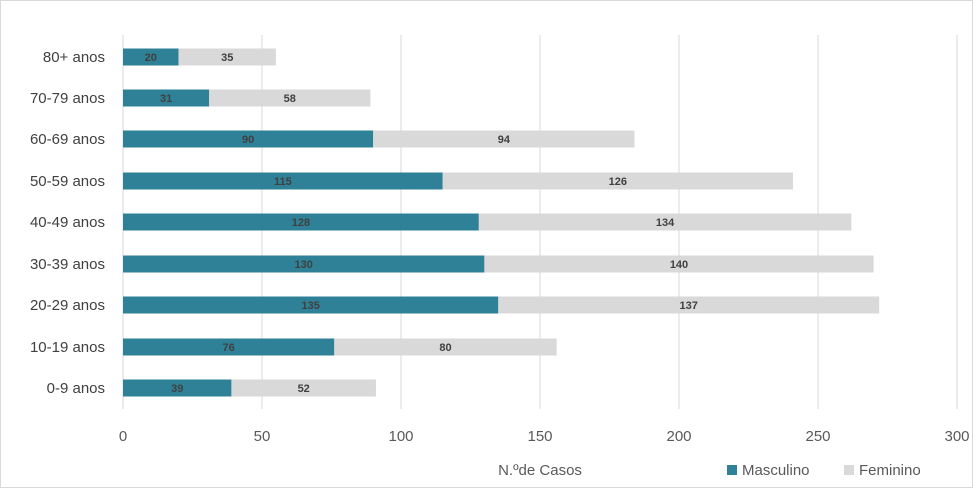  I want to click on bar-masculino-10-19-anos, so click(229, 347).